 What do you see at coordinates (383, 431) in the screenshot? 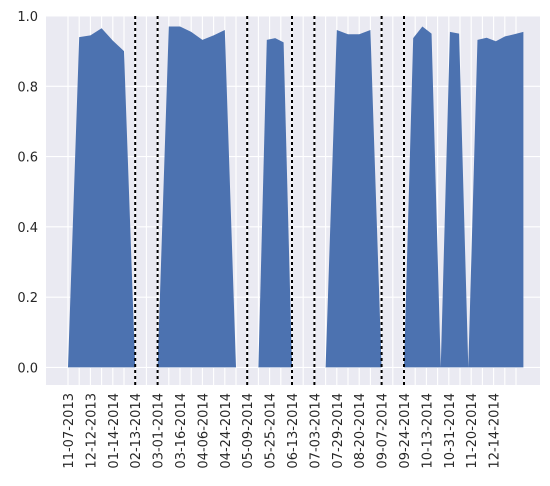
I see `x-tick-label: 09-07-2014` at bounding box center [383, 431].